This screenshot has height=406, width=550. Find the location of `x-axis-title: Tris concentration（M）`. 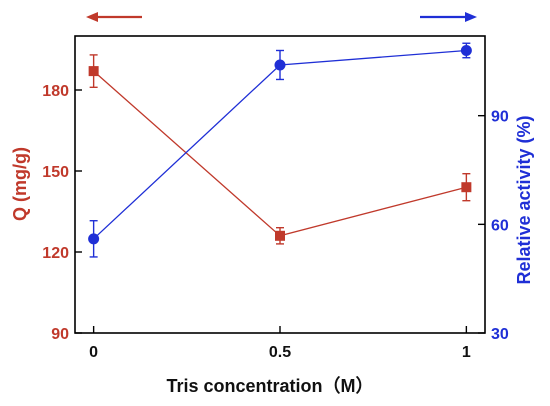

x-axis-title: Tris concentration（M） is located at coordinates (269, 386).